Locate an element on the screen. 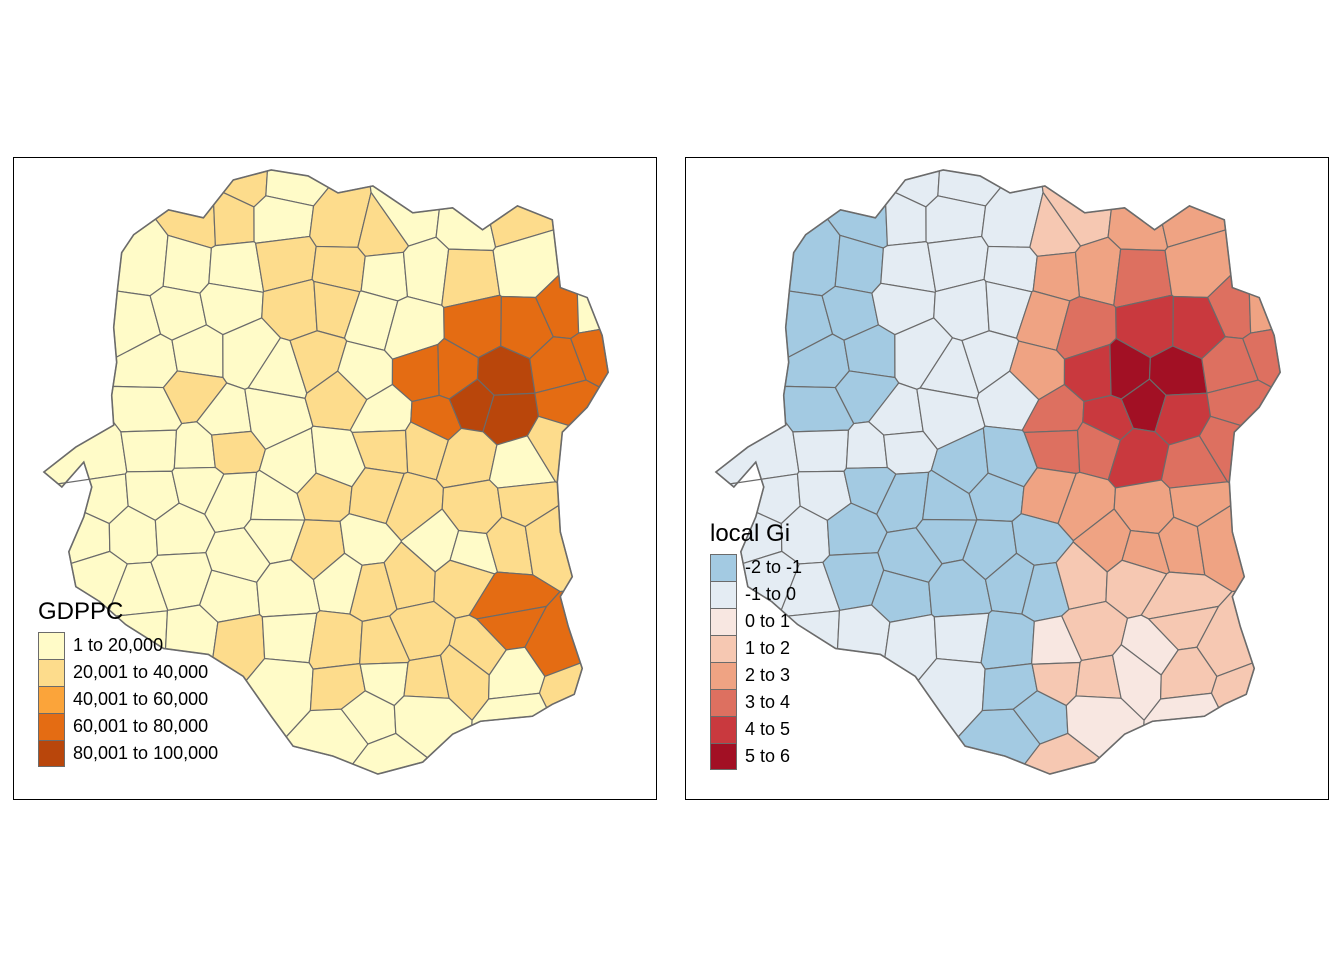 This screenshot has height=960, width=1344. legend-item: 80,001 to 100,000 is located at coordinates (128, 753).